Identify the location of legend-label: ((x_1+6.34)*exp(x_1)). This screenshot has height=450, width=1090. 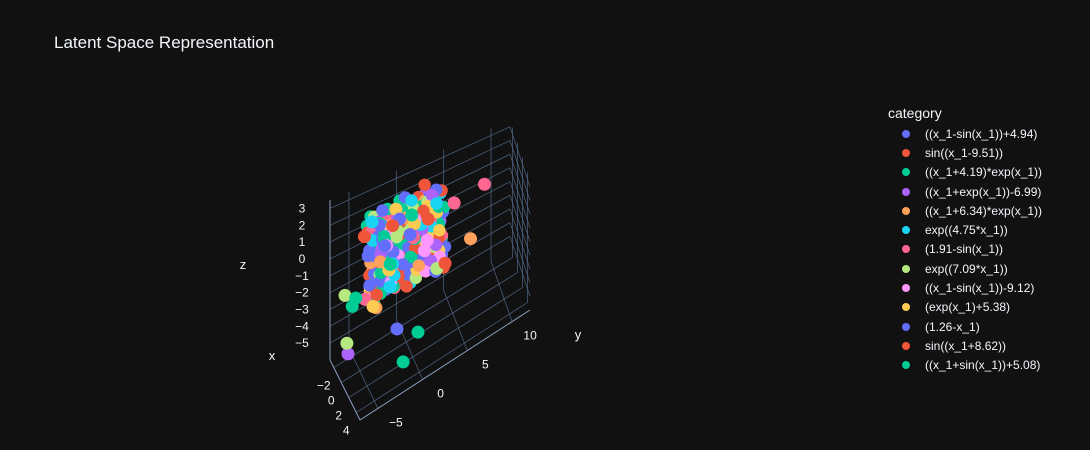
(984, 210).